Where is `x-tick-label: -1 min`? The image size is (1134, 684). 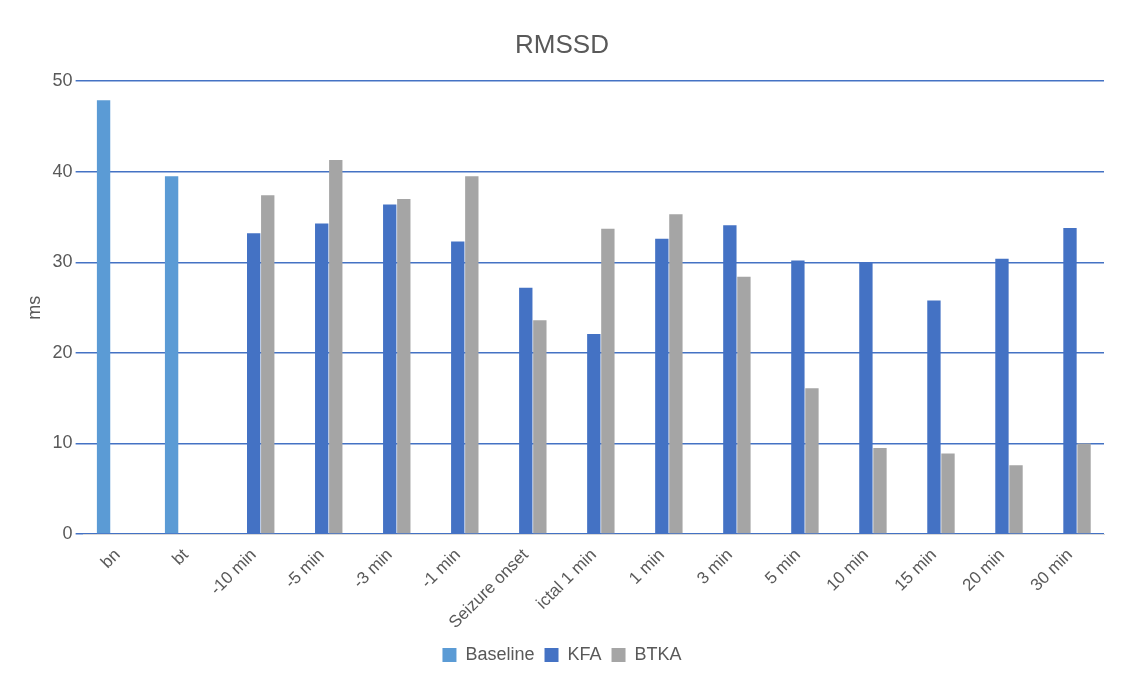
x-tick-label: -1 min is located at coordinates (440, 568).